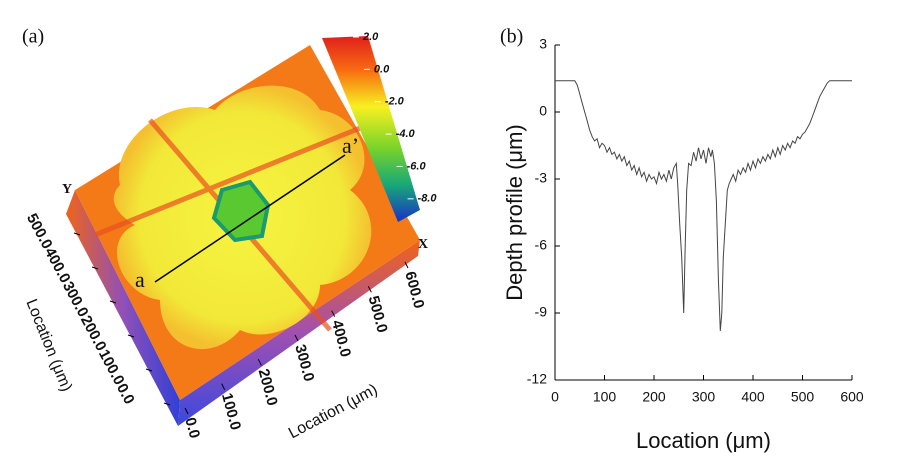 This screenshot has width=912, height=469. Describe the element at coordinates (140, 279) in the screenshot. I see `annotation: a` at that location.